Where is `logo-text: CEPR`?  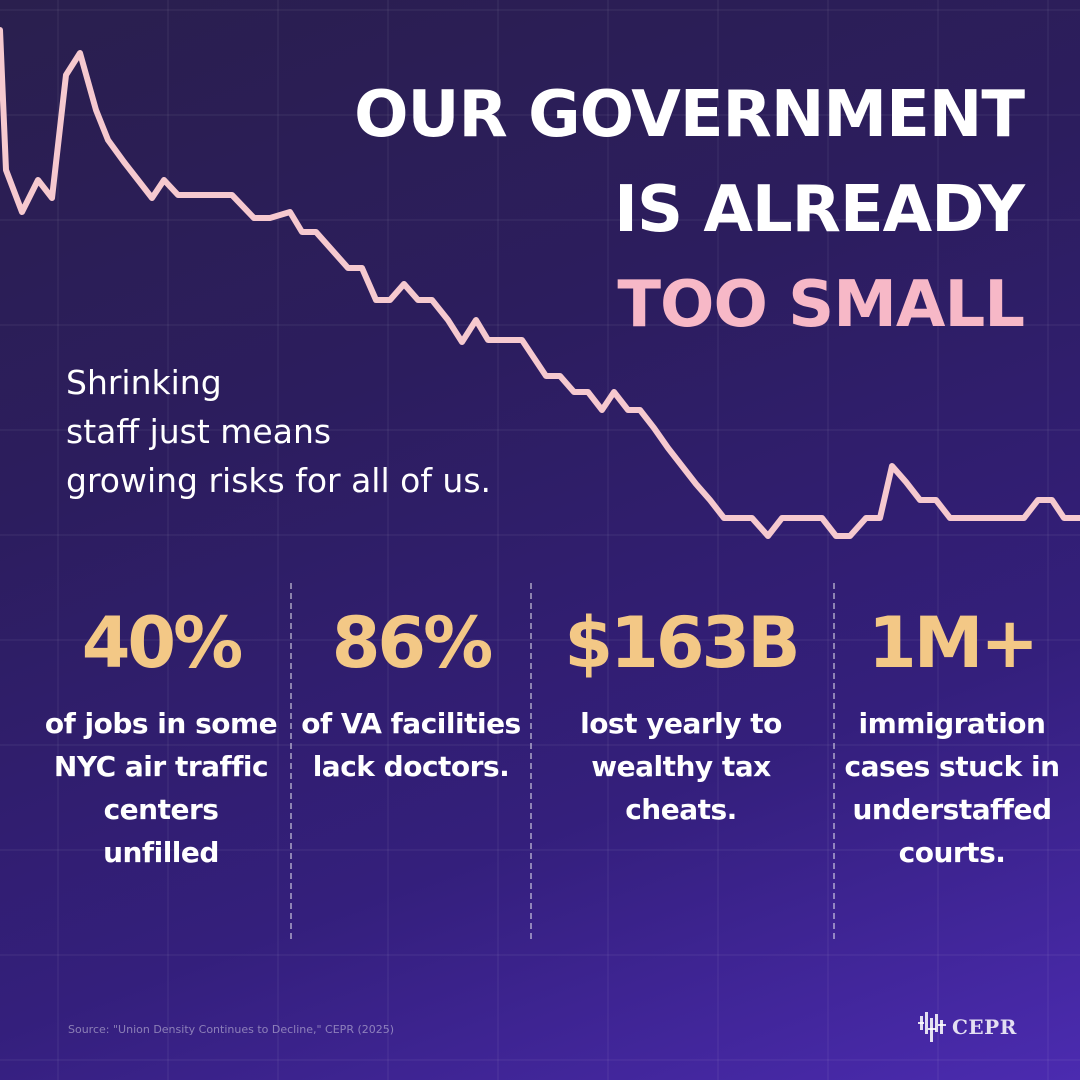 logo-text: CEPR is located at coordinates (984, 1027).